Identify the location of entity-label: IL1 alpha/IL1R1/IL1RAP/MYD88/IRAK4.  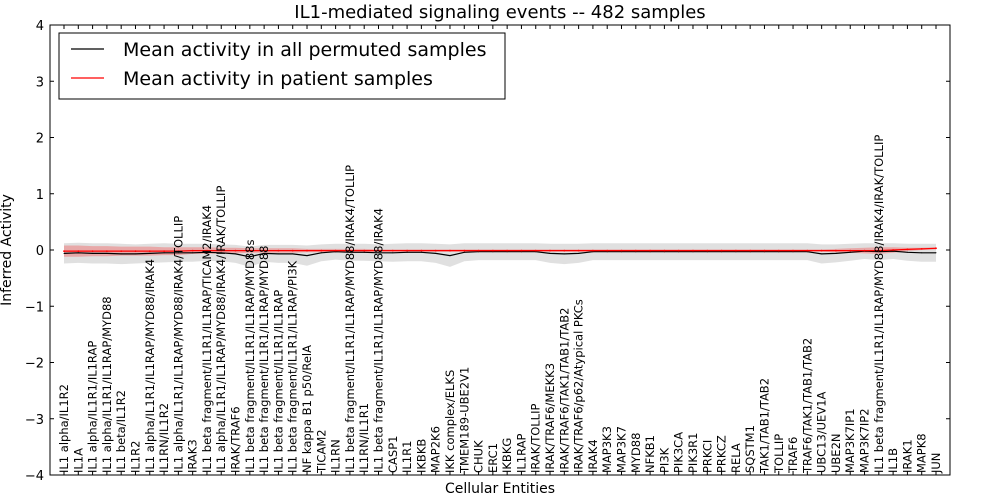
(150, 366).